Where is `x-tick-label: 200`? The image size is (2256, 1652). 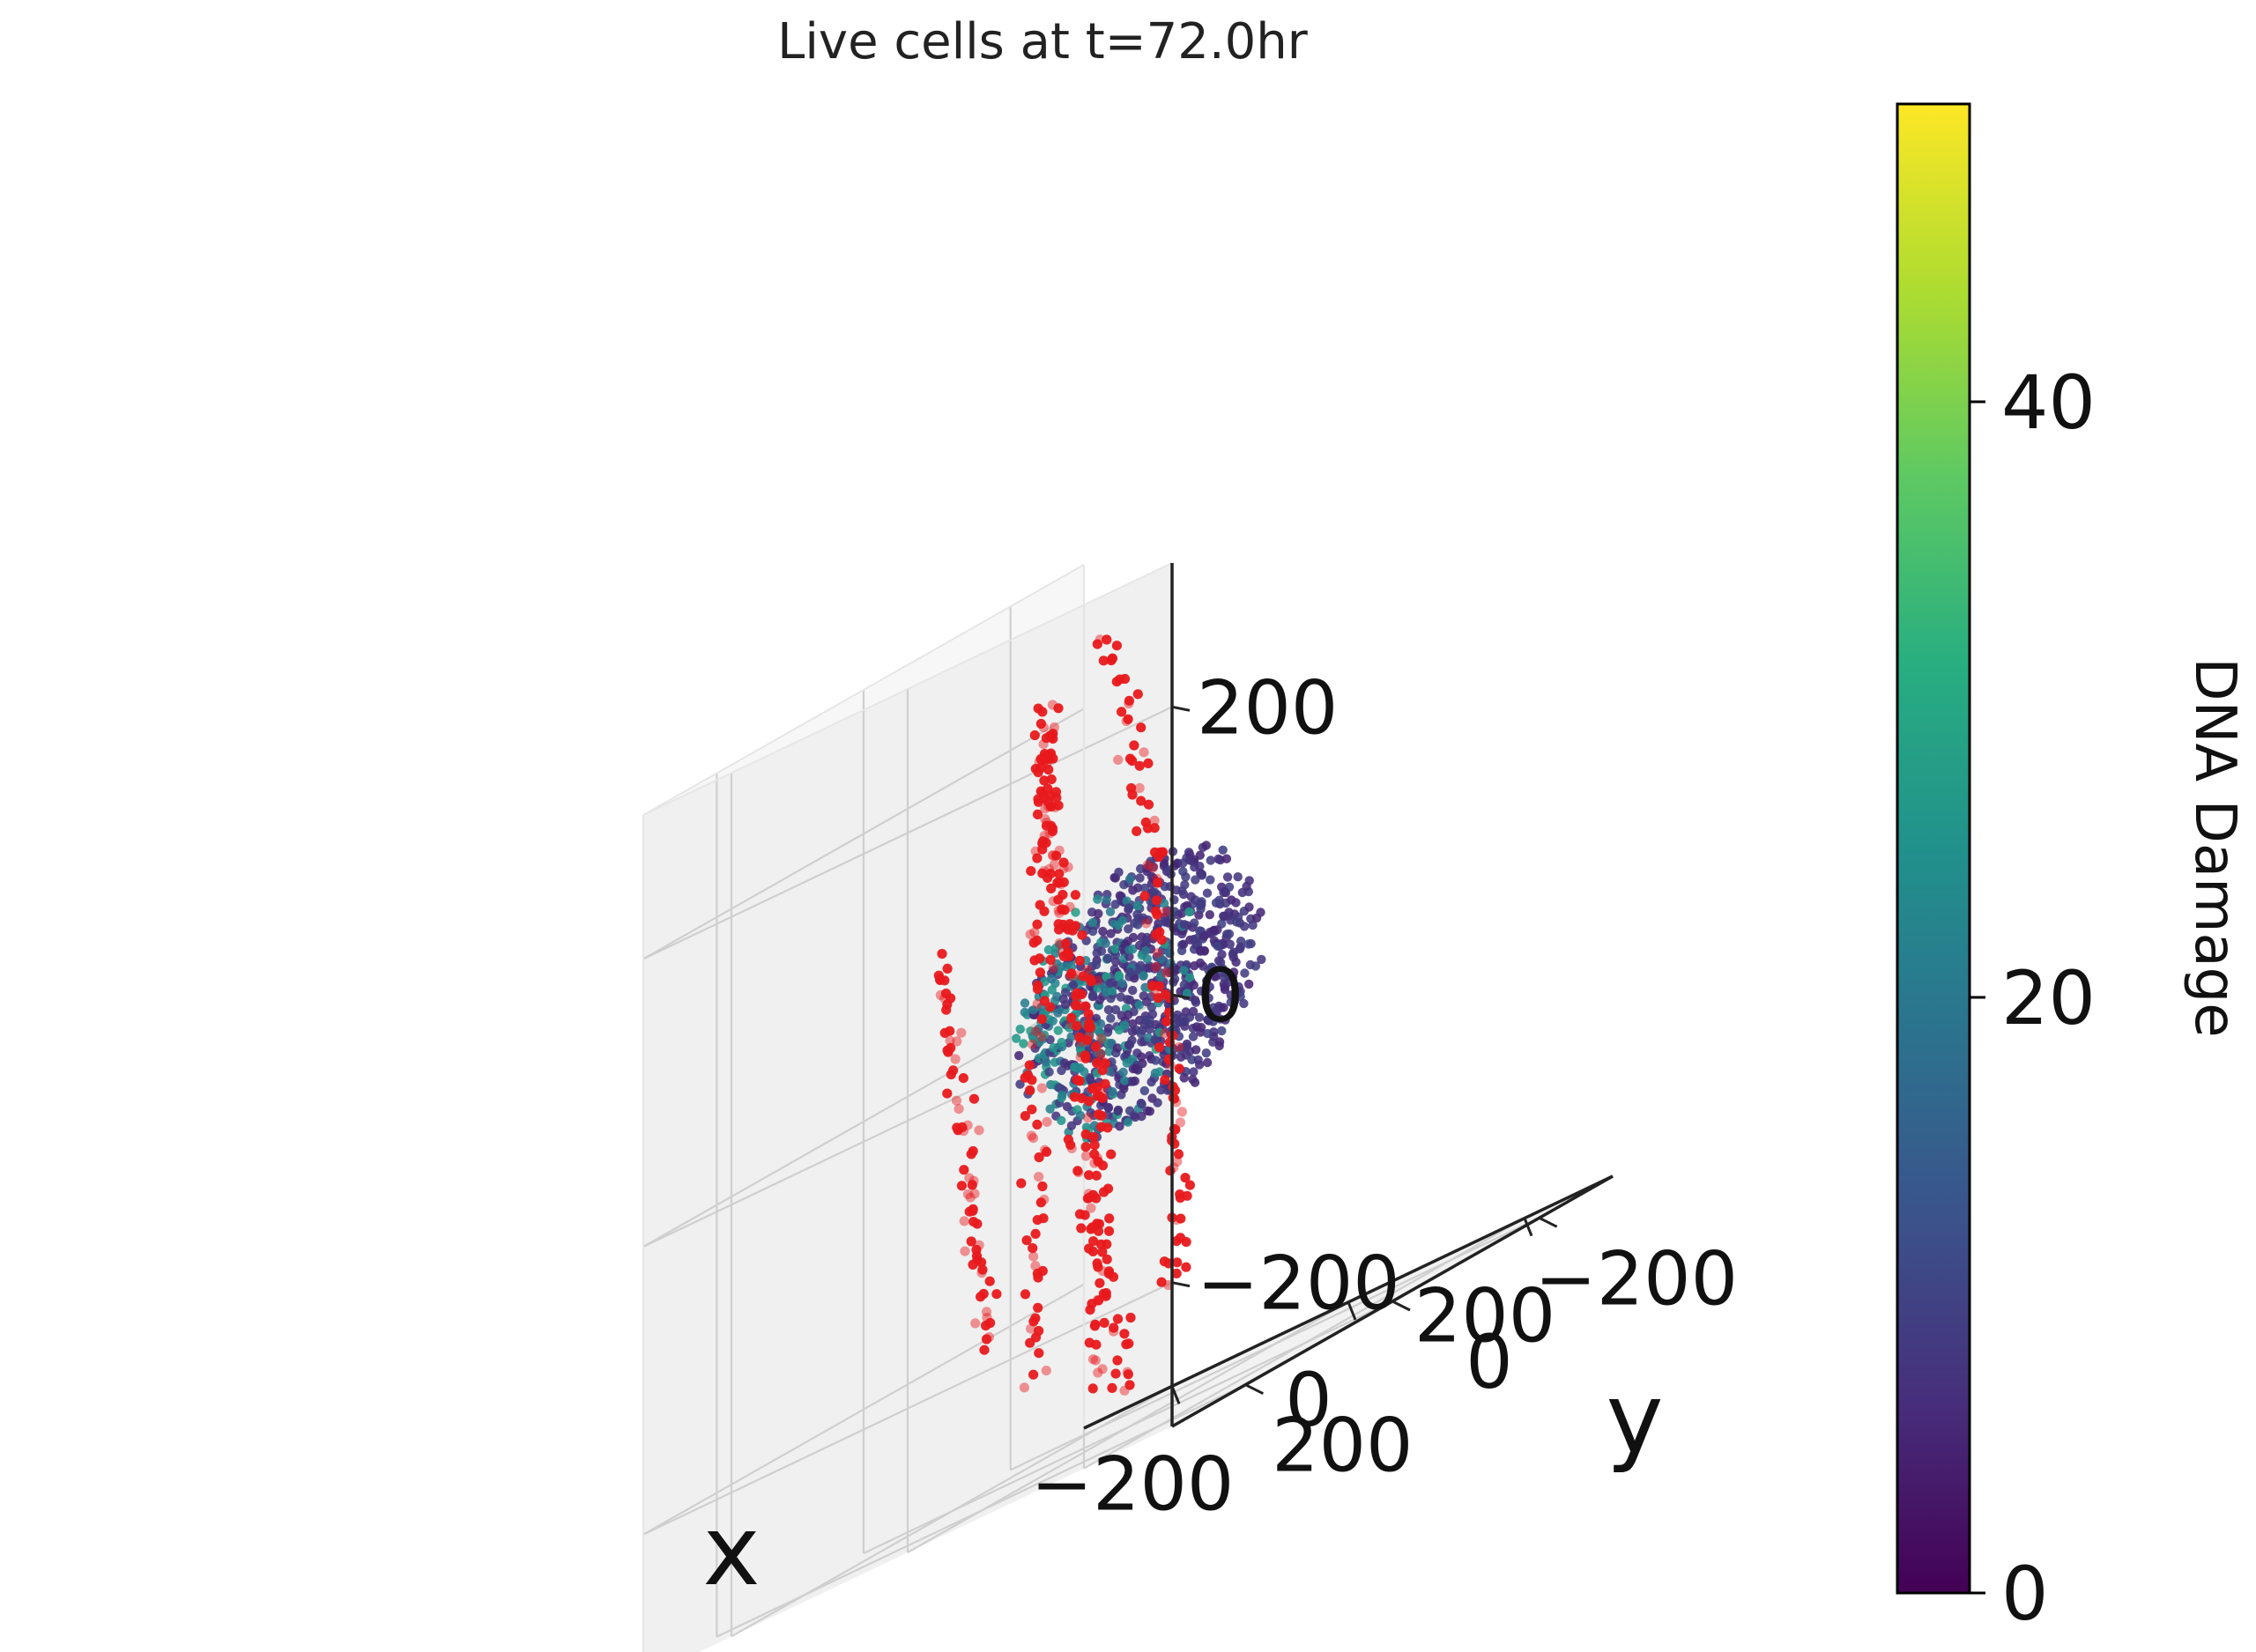 x-tick-label: 200 is located at coordinates (1484, 1316).